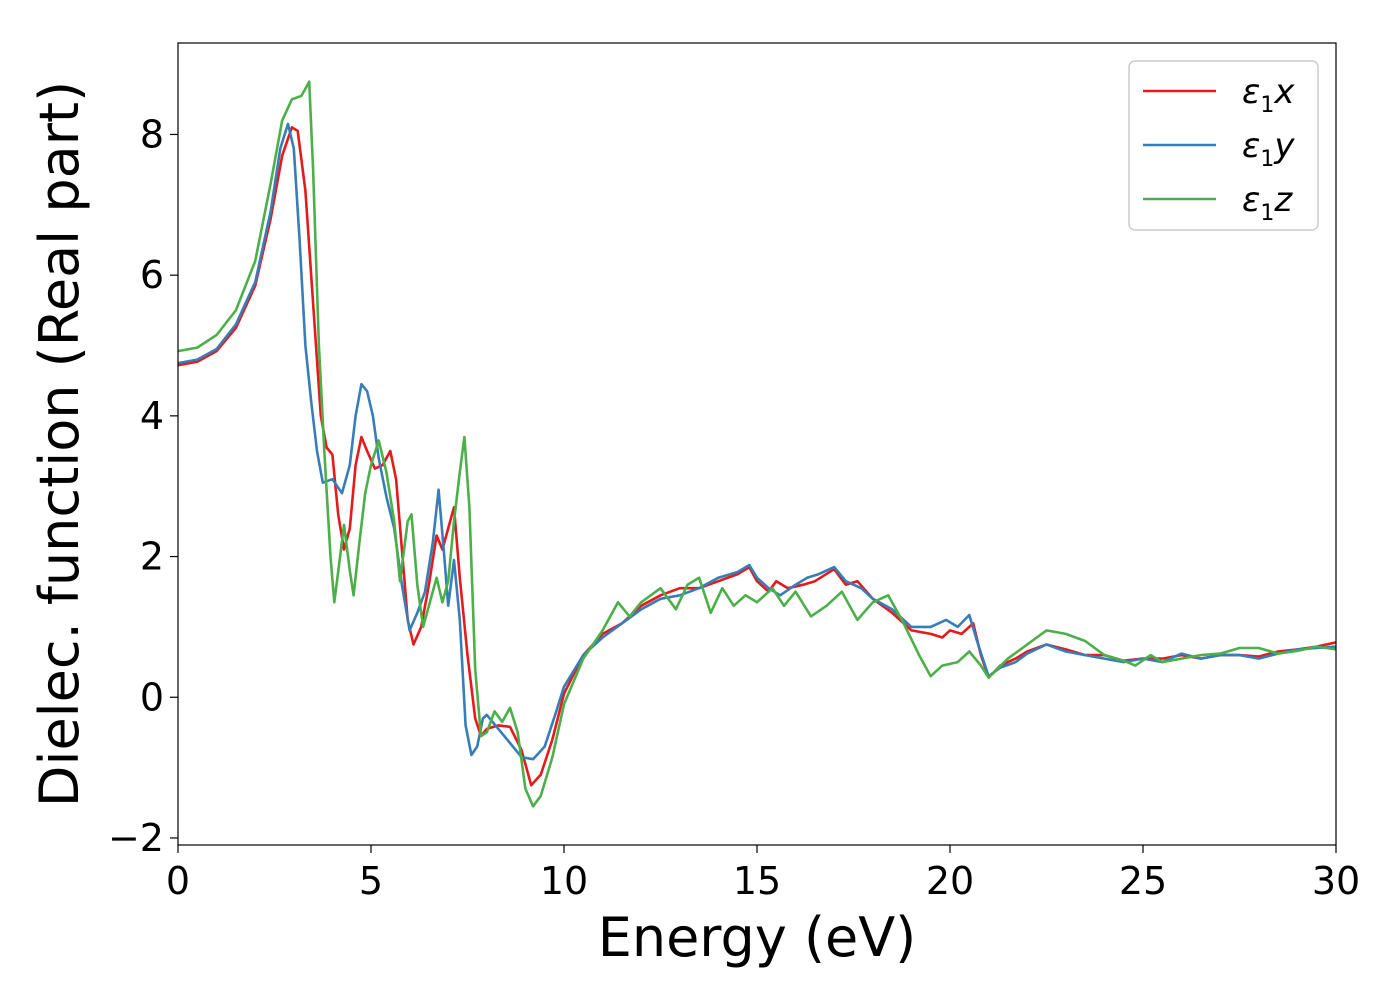 The image size is (1400, 1000). I want to click on y-tick-label: 8, so click(152, 134).